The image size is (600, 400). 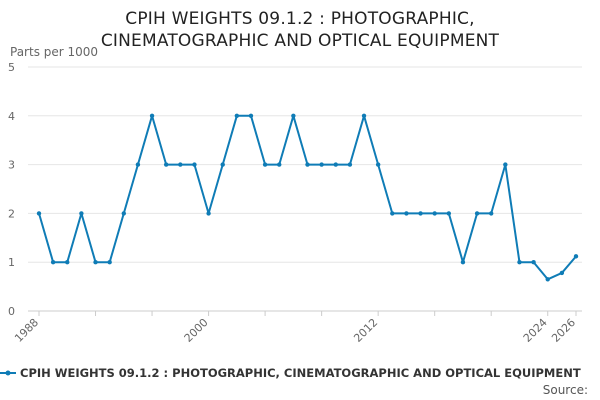 I want to click on x-tick-label: 2012, so click(x=365, y=330).